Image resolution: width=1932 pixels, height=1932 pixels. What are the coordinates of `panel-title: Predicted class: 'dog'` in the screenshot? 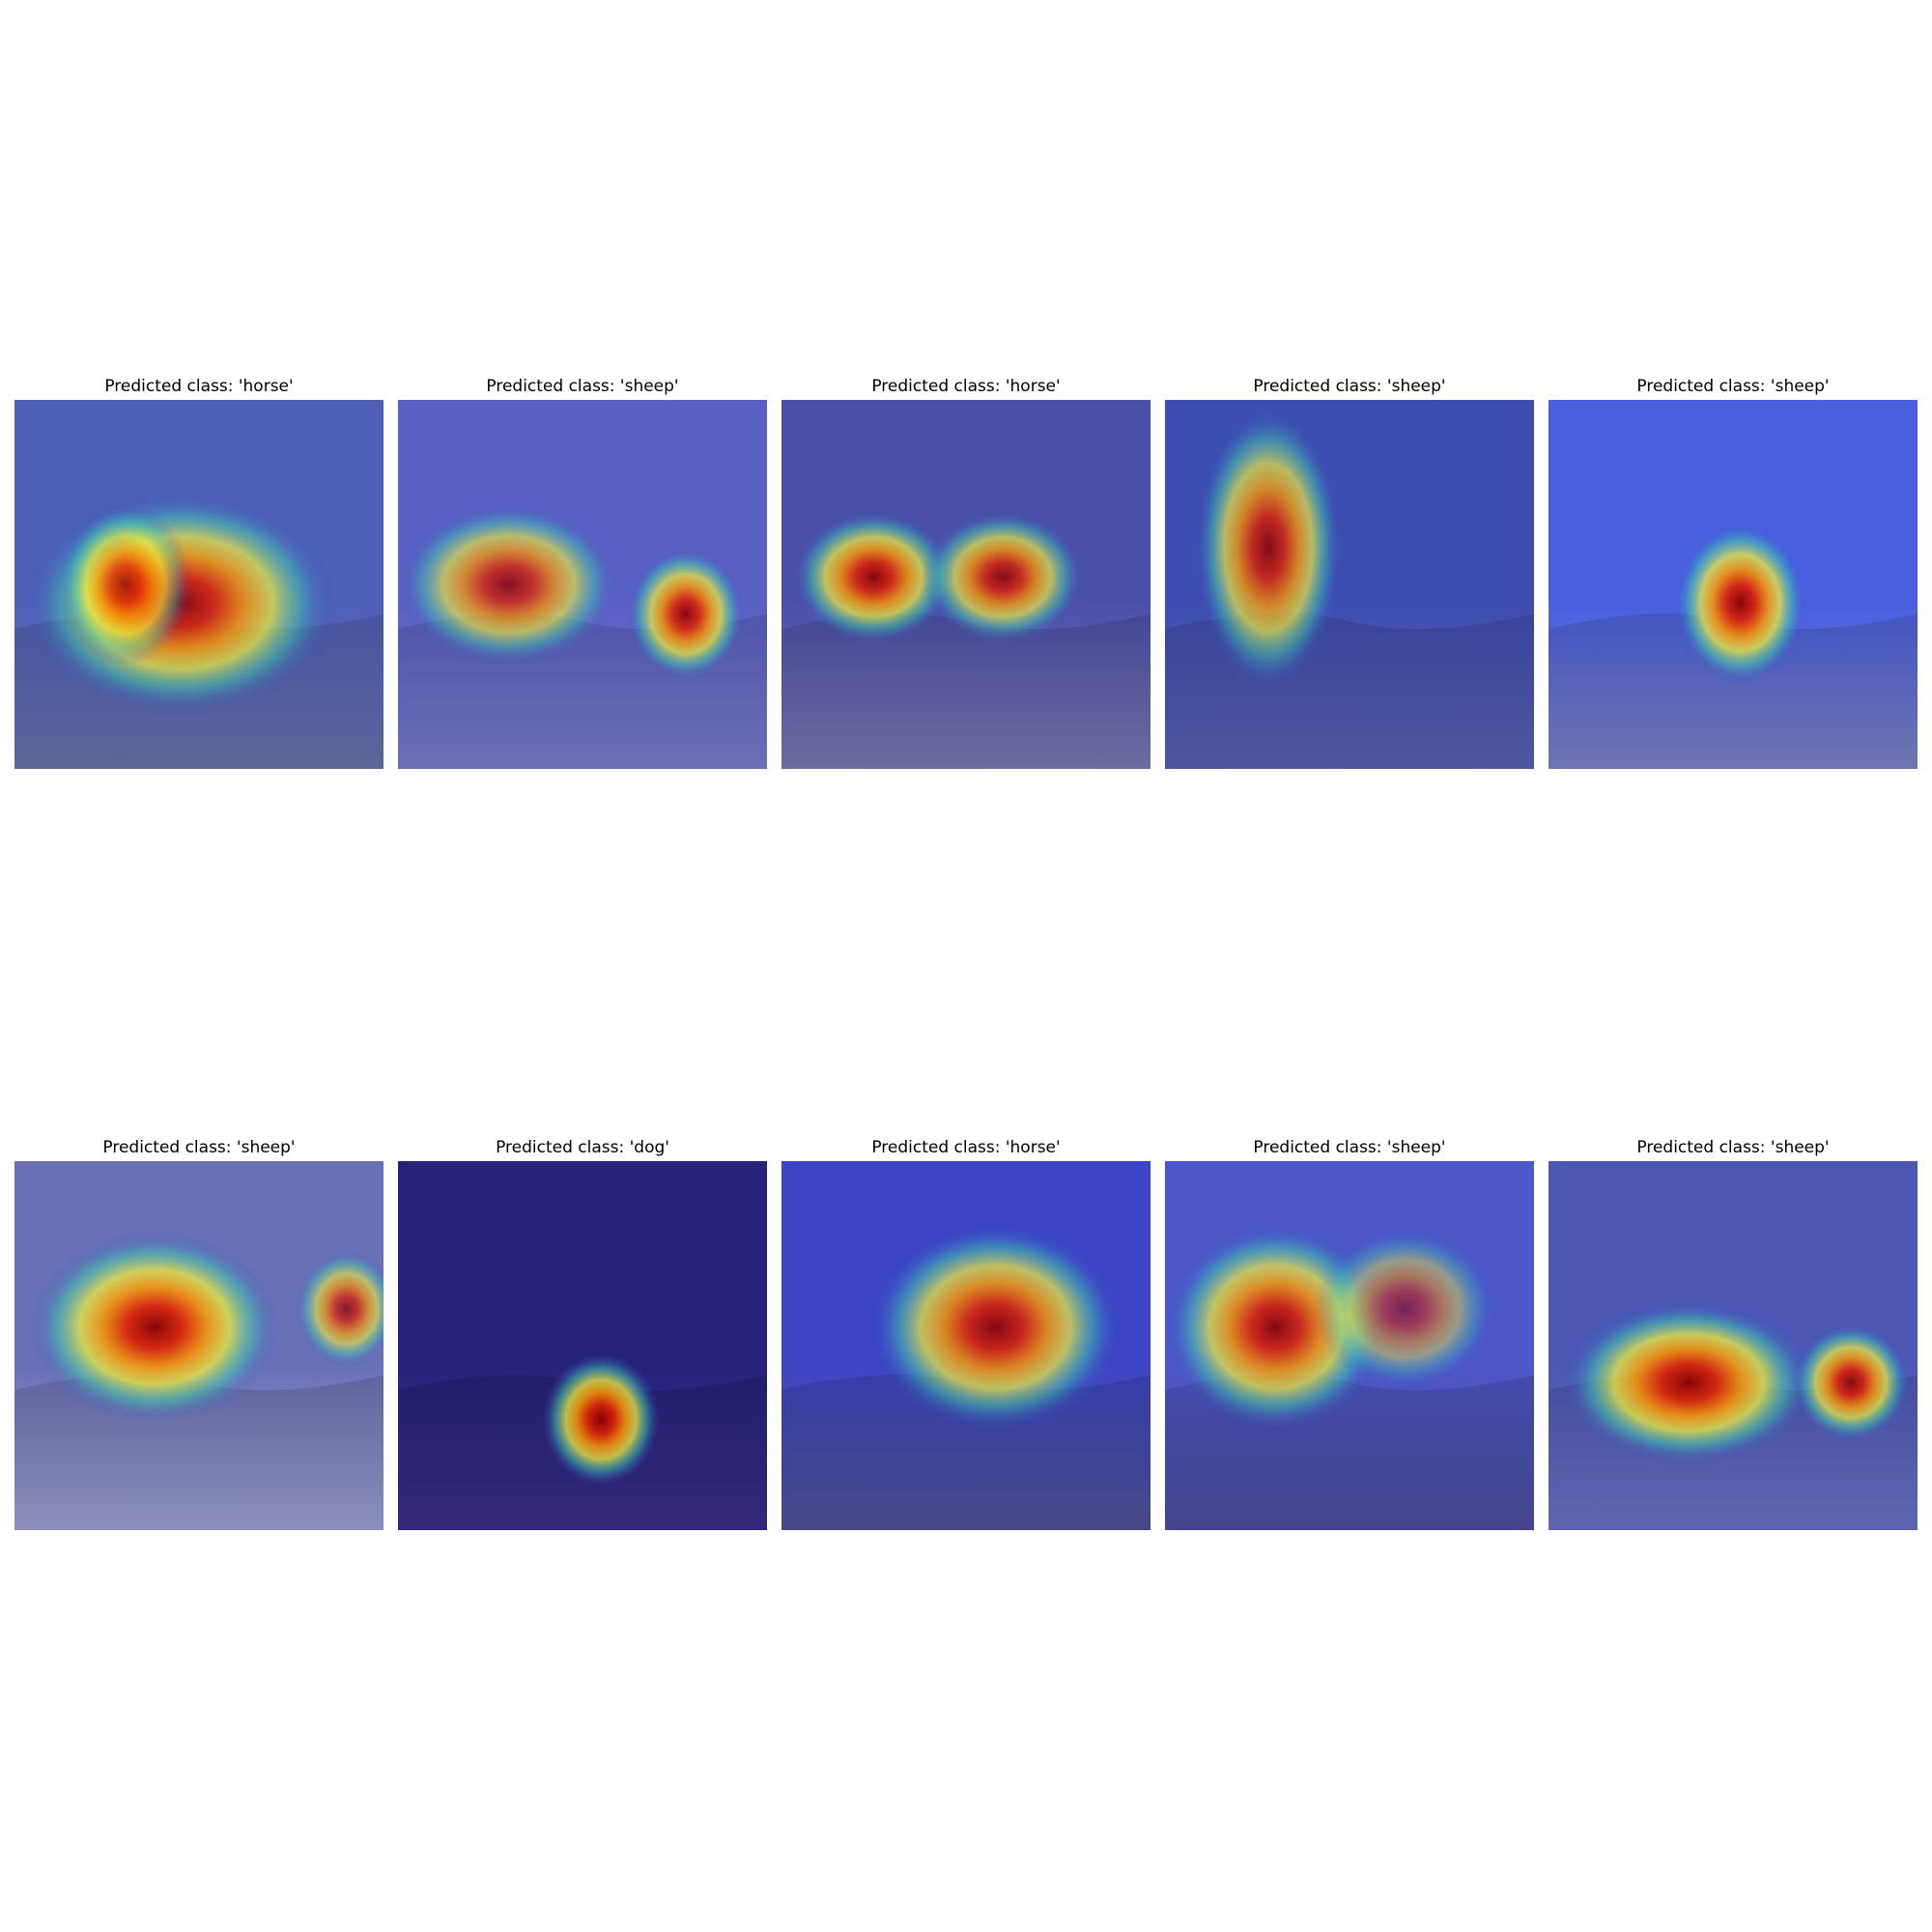 It's located at (582, 1147).